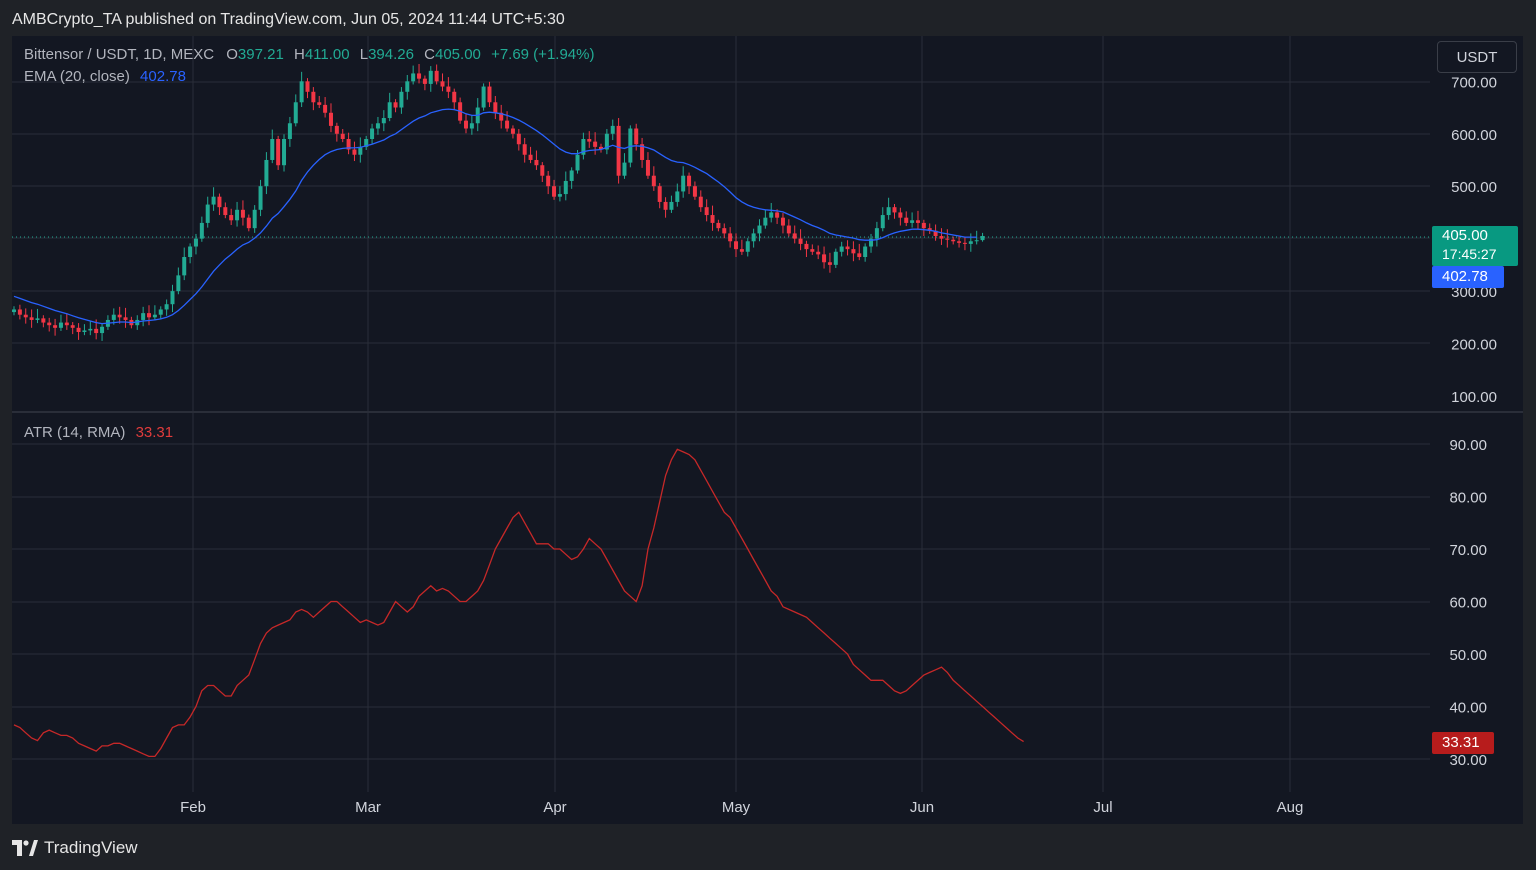 The image size is (1536, 870). Describe the element at coordinates (1477, 57) in the screenshot. I see `currency-button: USDT` at that location.